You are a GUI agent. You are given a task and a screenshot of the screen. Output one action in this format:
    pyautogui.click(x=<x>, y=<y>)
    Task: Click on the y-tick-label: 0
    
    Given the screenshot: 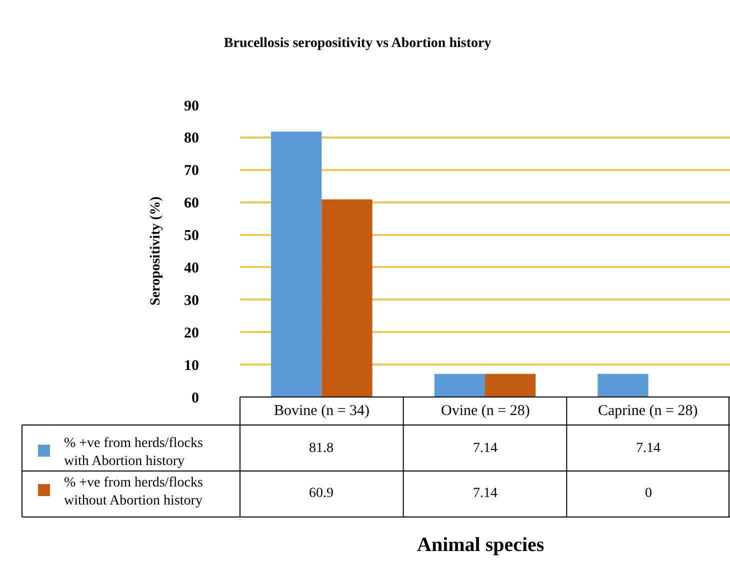 What is the action you would take?
    pyautogui.click(x=195, y=398)
    